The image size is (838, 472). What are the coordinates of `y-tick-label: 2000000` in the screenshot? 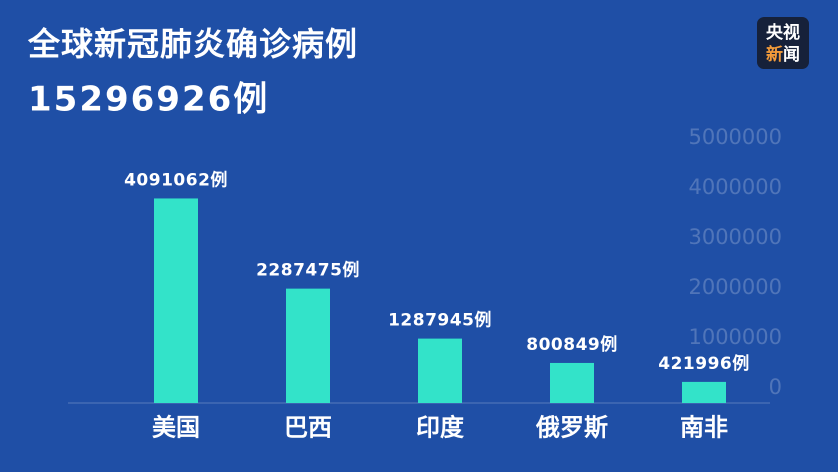 It's located at (735, 287).